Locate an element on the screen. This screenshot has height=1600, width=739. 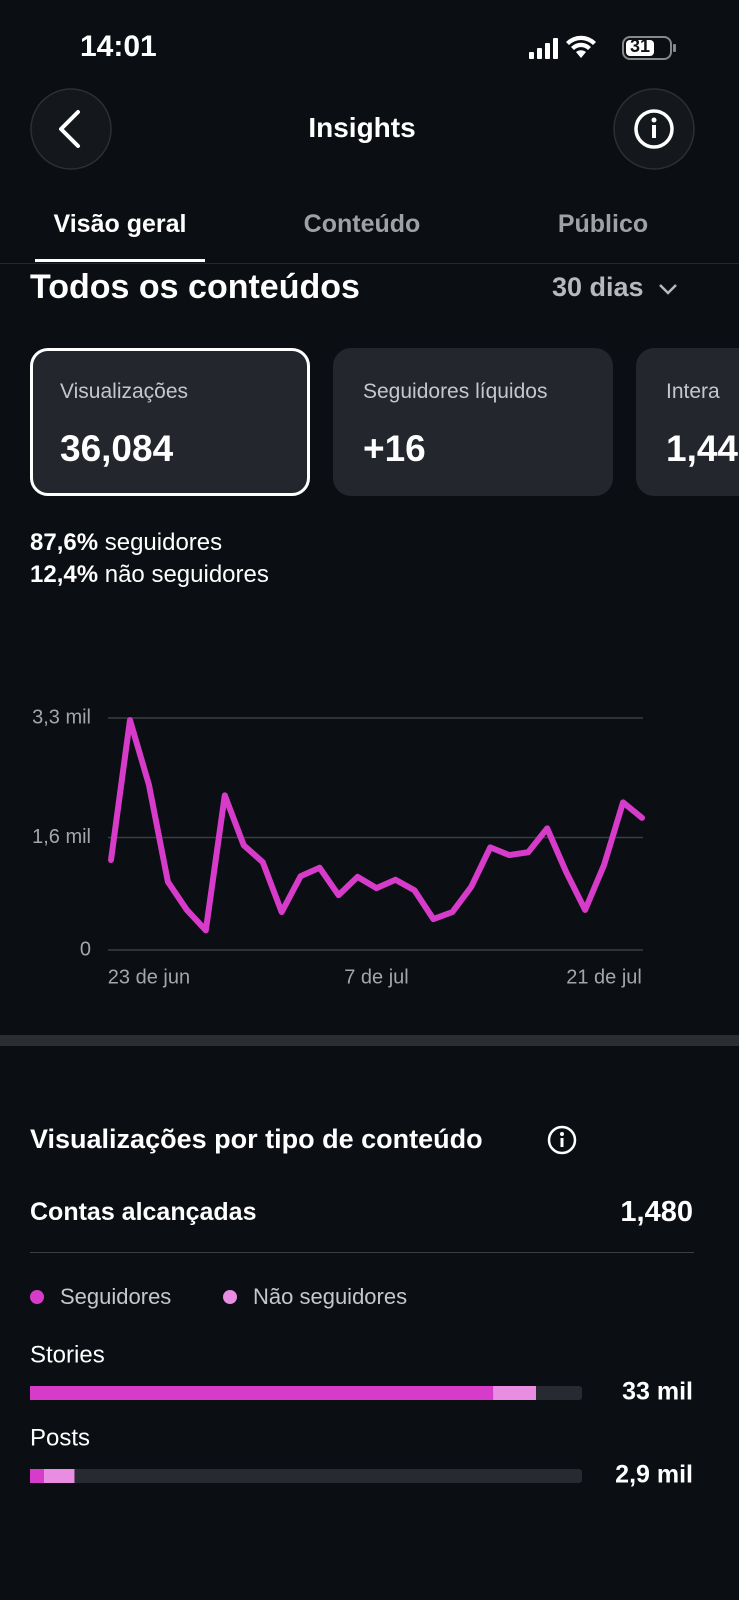
category-label: Stories is located at coordinates (67, 1354).